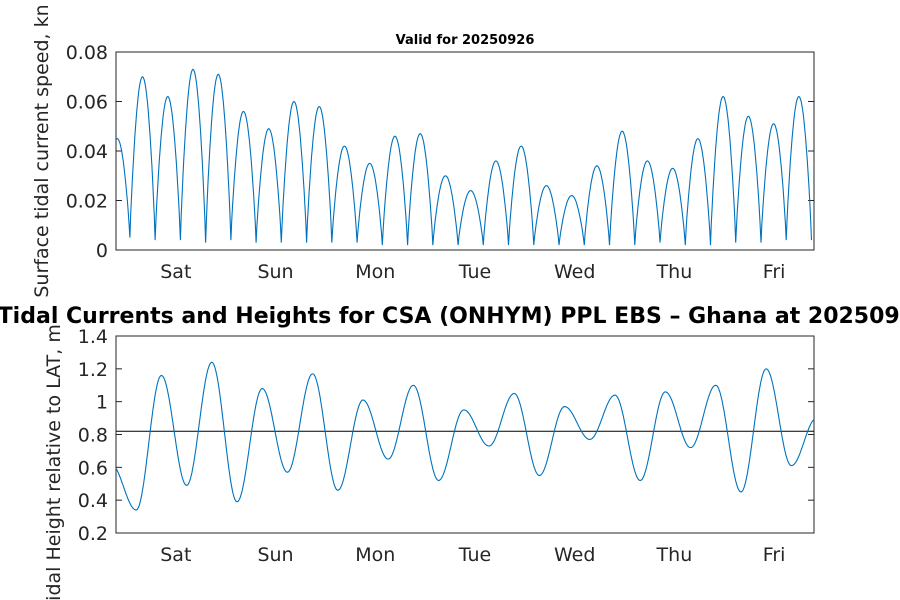 This screenshot has width=900, height=600. Describe the element at coordinates (375, 555) in the screenshot. I see `height-x-tick-label: Mon` at that location.